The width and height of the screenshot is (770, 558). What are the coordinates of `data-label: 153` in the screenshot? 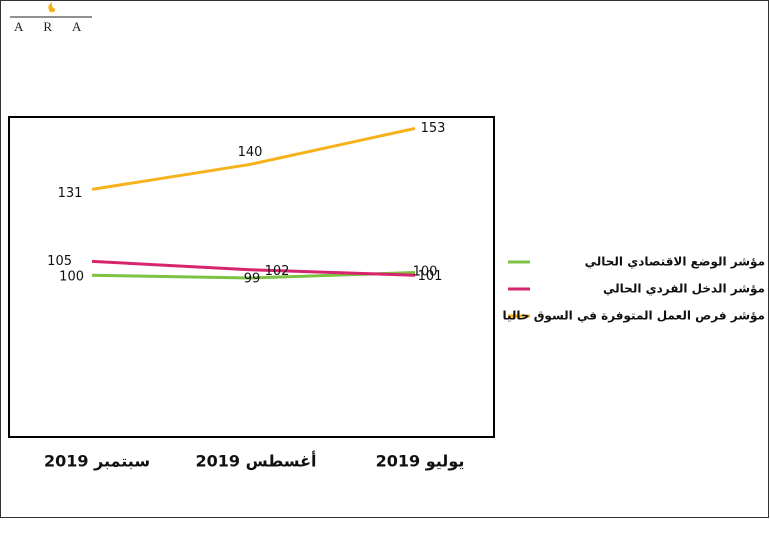 It's located at (433, 128).